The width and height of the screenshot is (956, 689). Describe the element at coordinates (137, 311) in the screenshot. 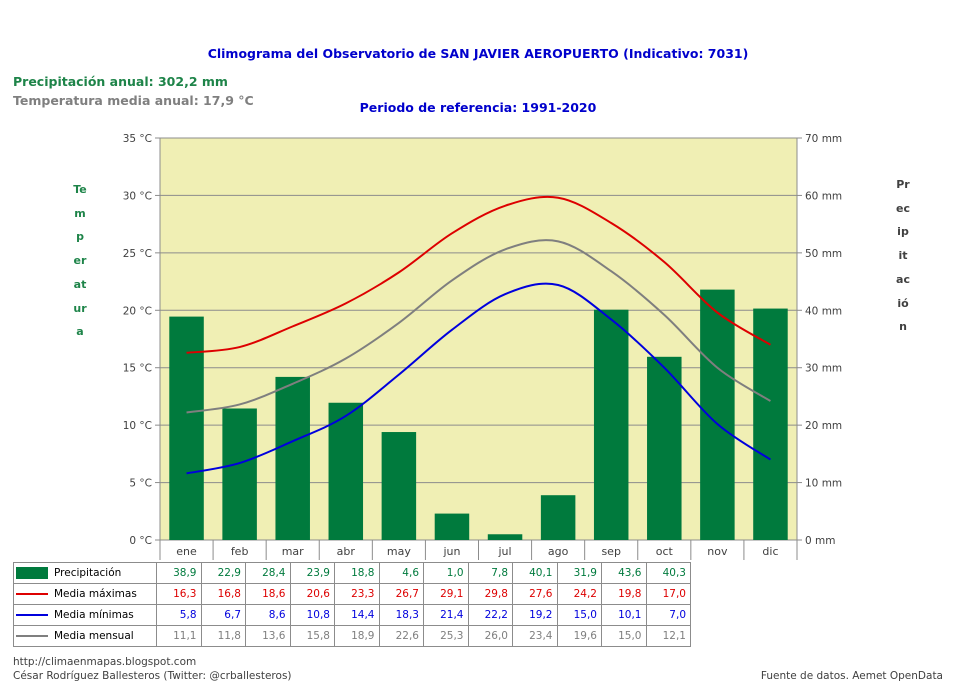

I see `y-tick-label-left: 20 °C` at that location.